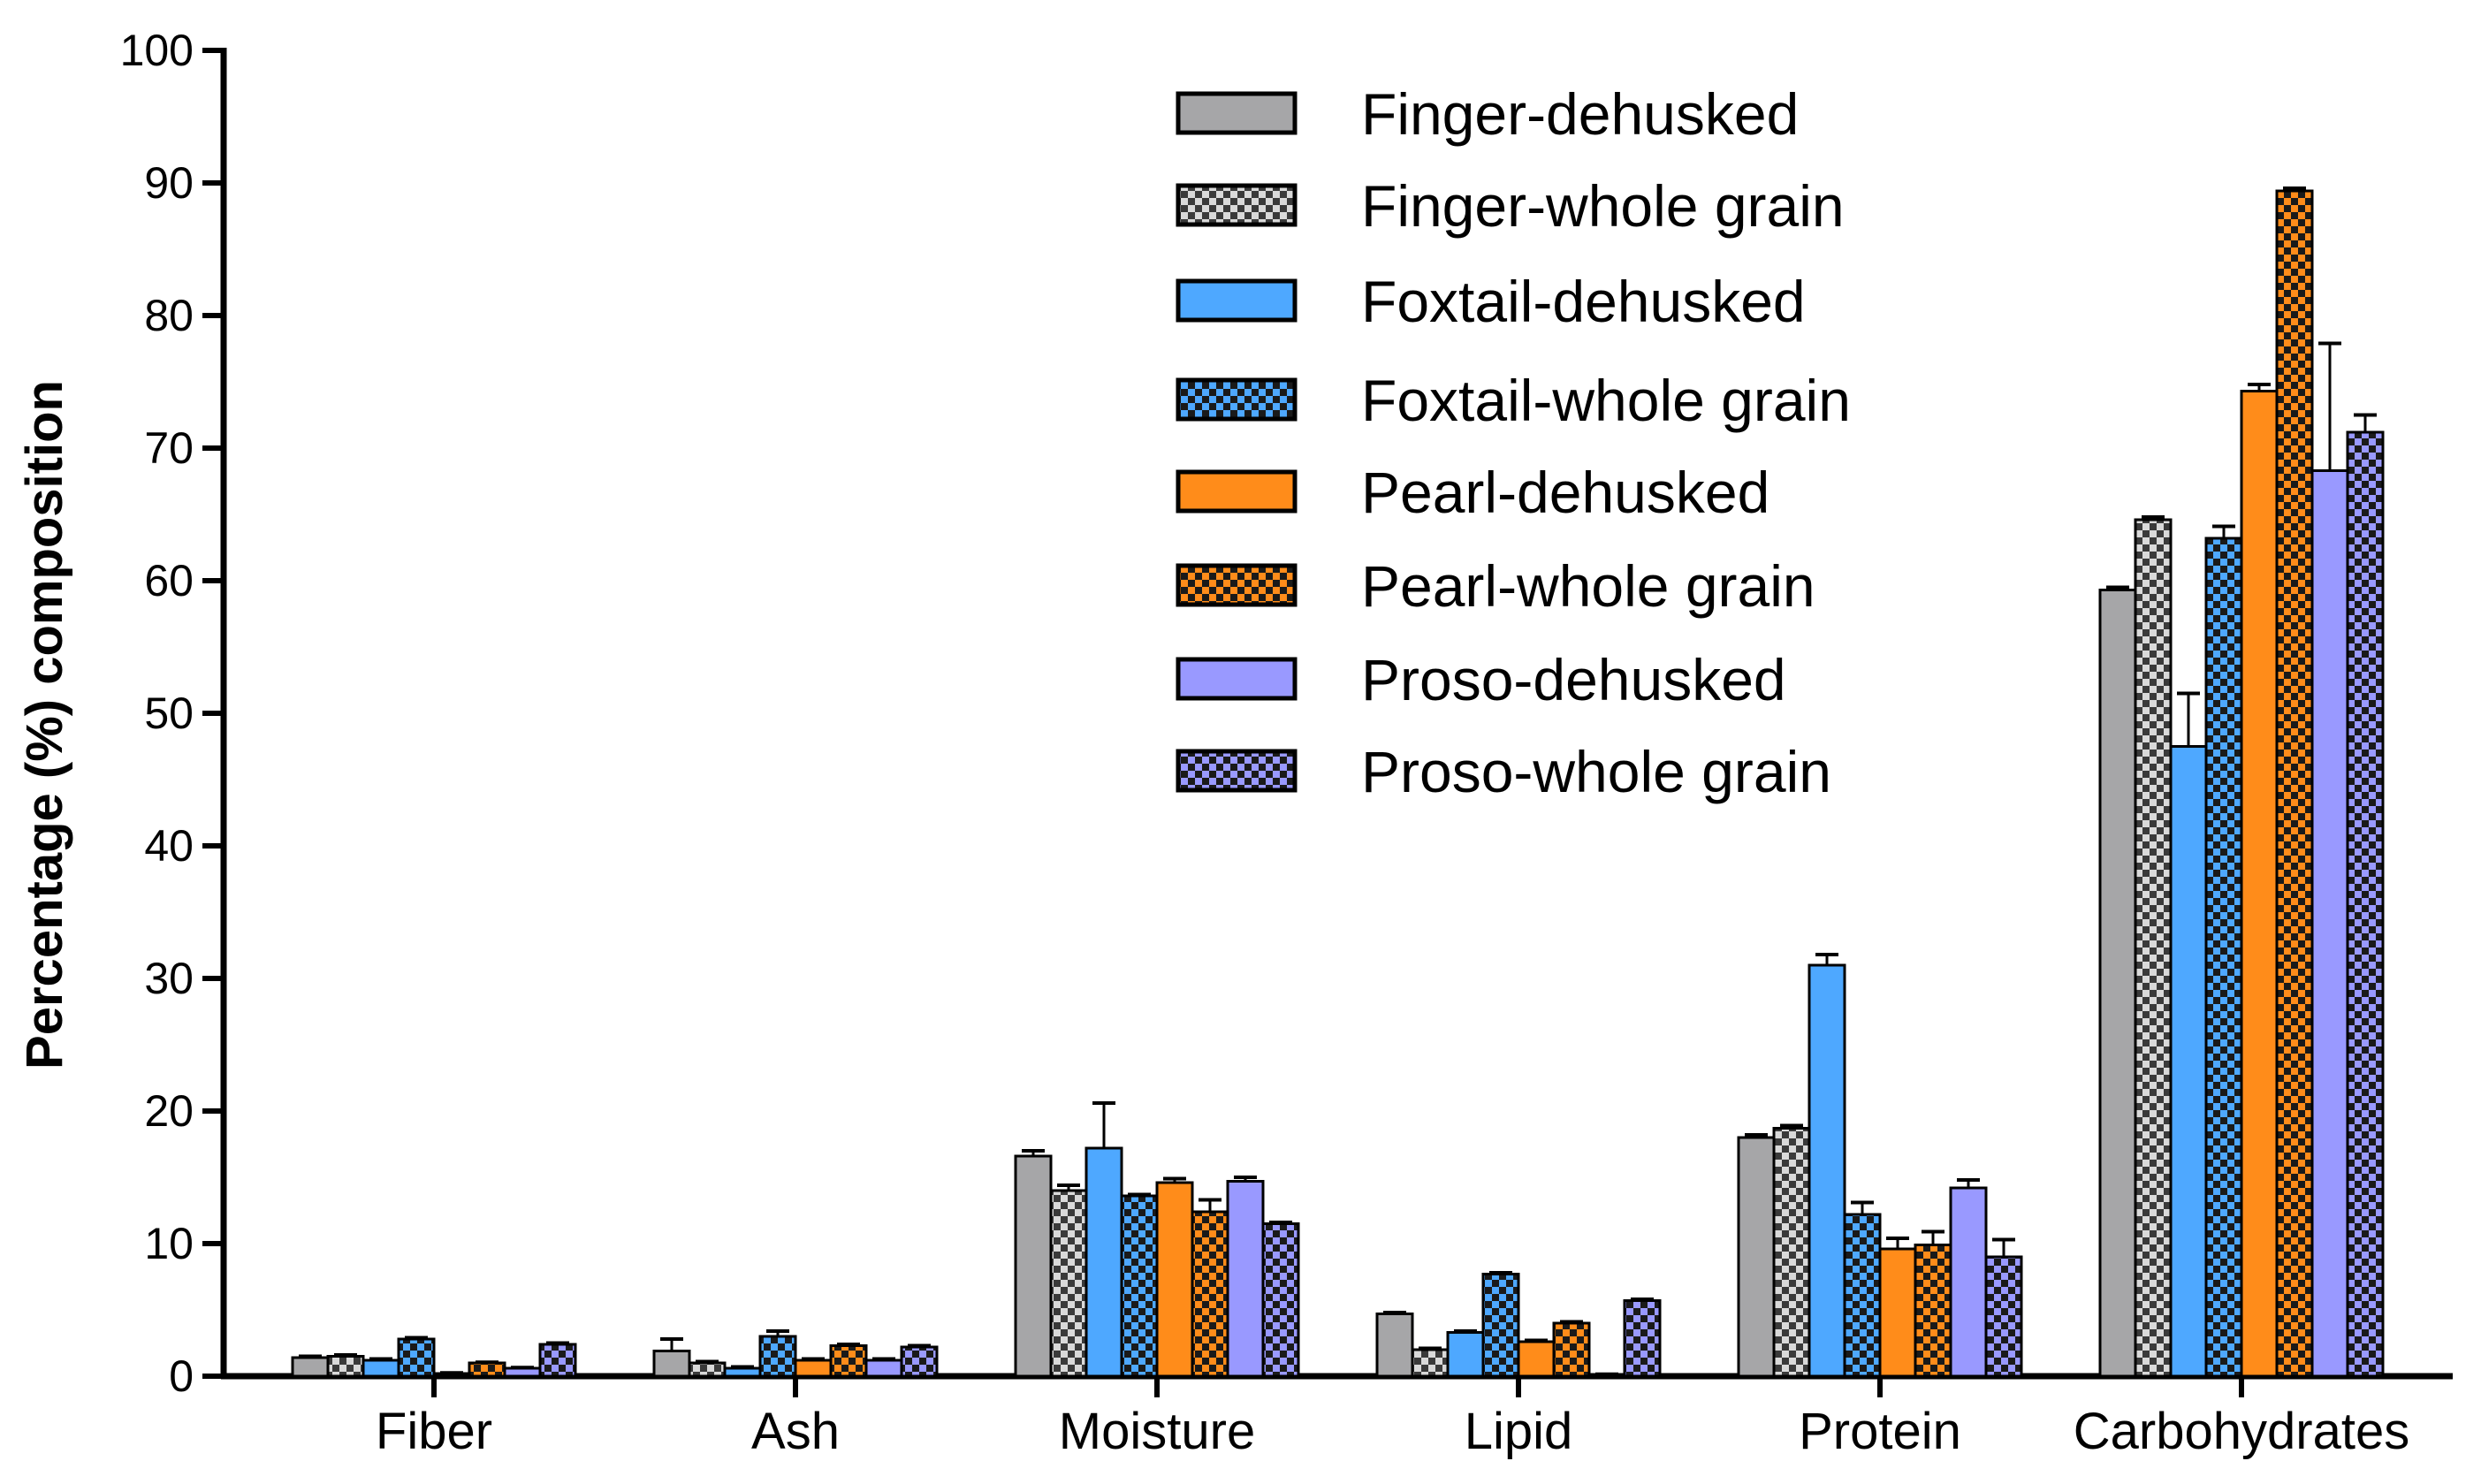 This screenshot has width=2481, height=1484. I want to click on y-tick-label: 40, so click(169, 846).